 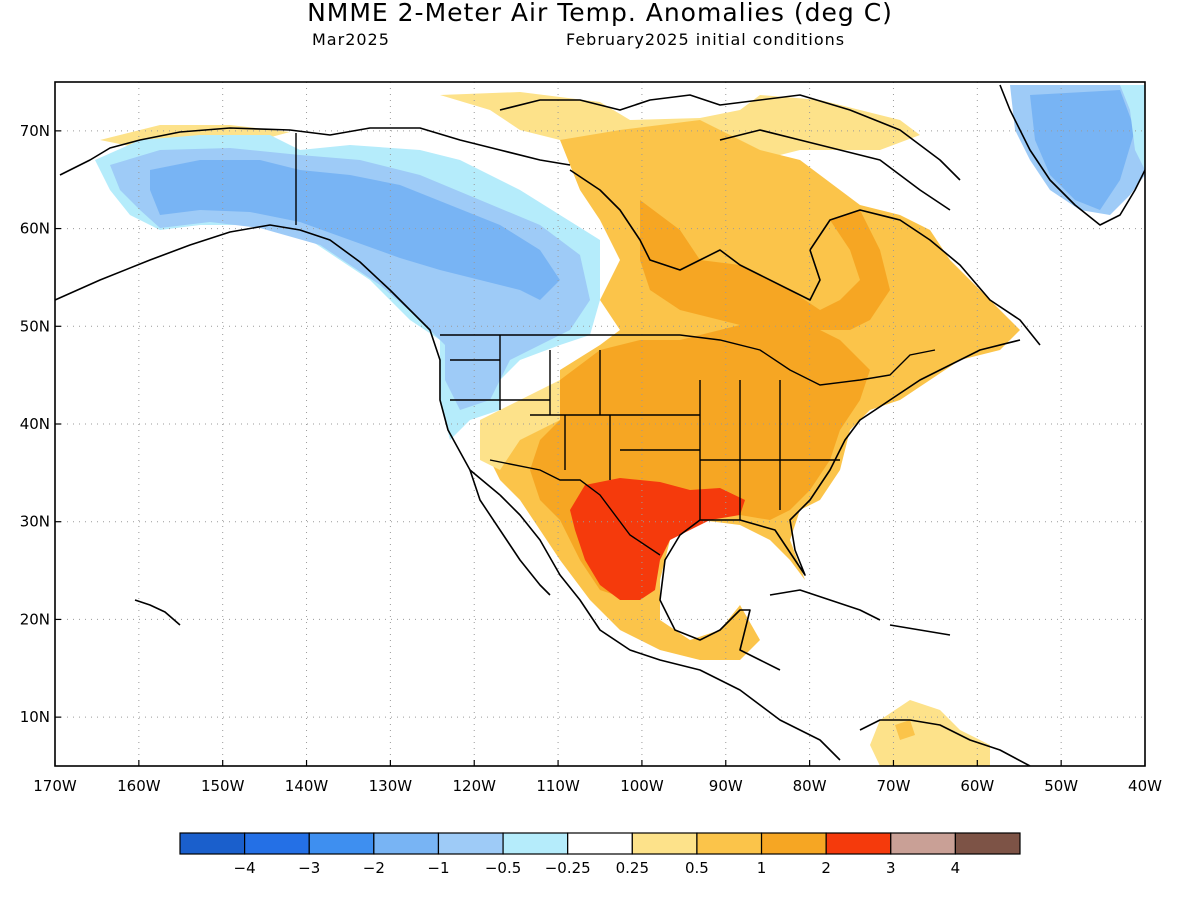 I want to click on border-us-canada, so click(x=688, y=360).